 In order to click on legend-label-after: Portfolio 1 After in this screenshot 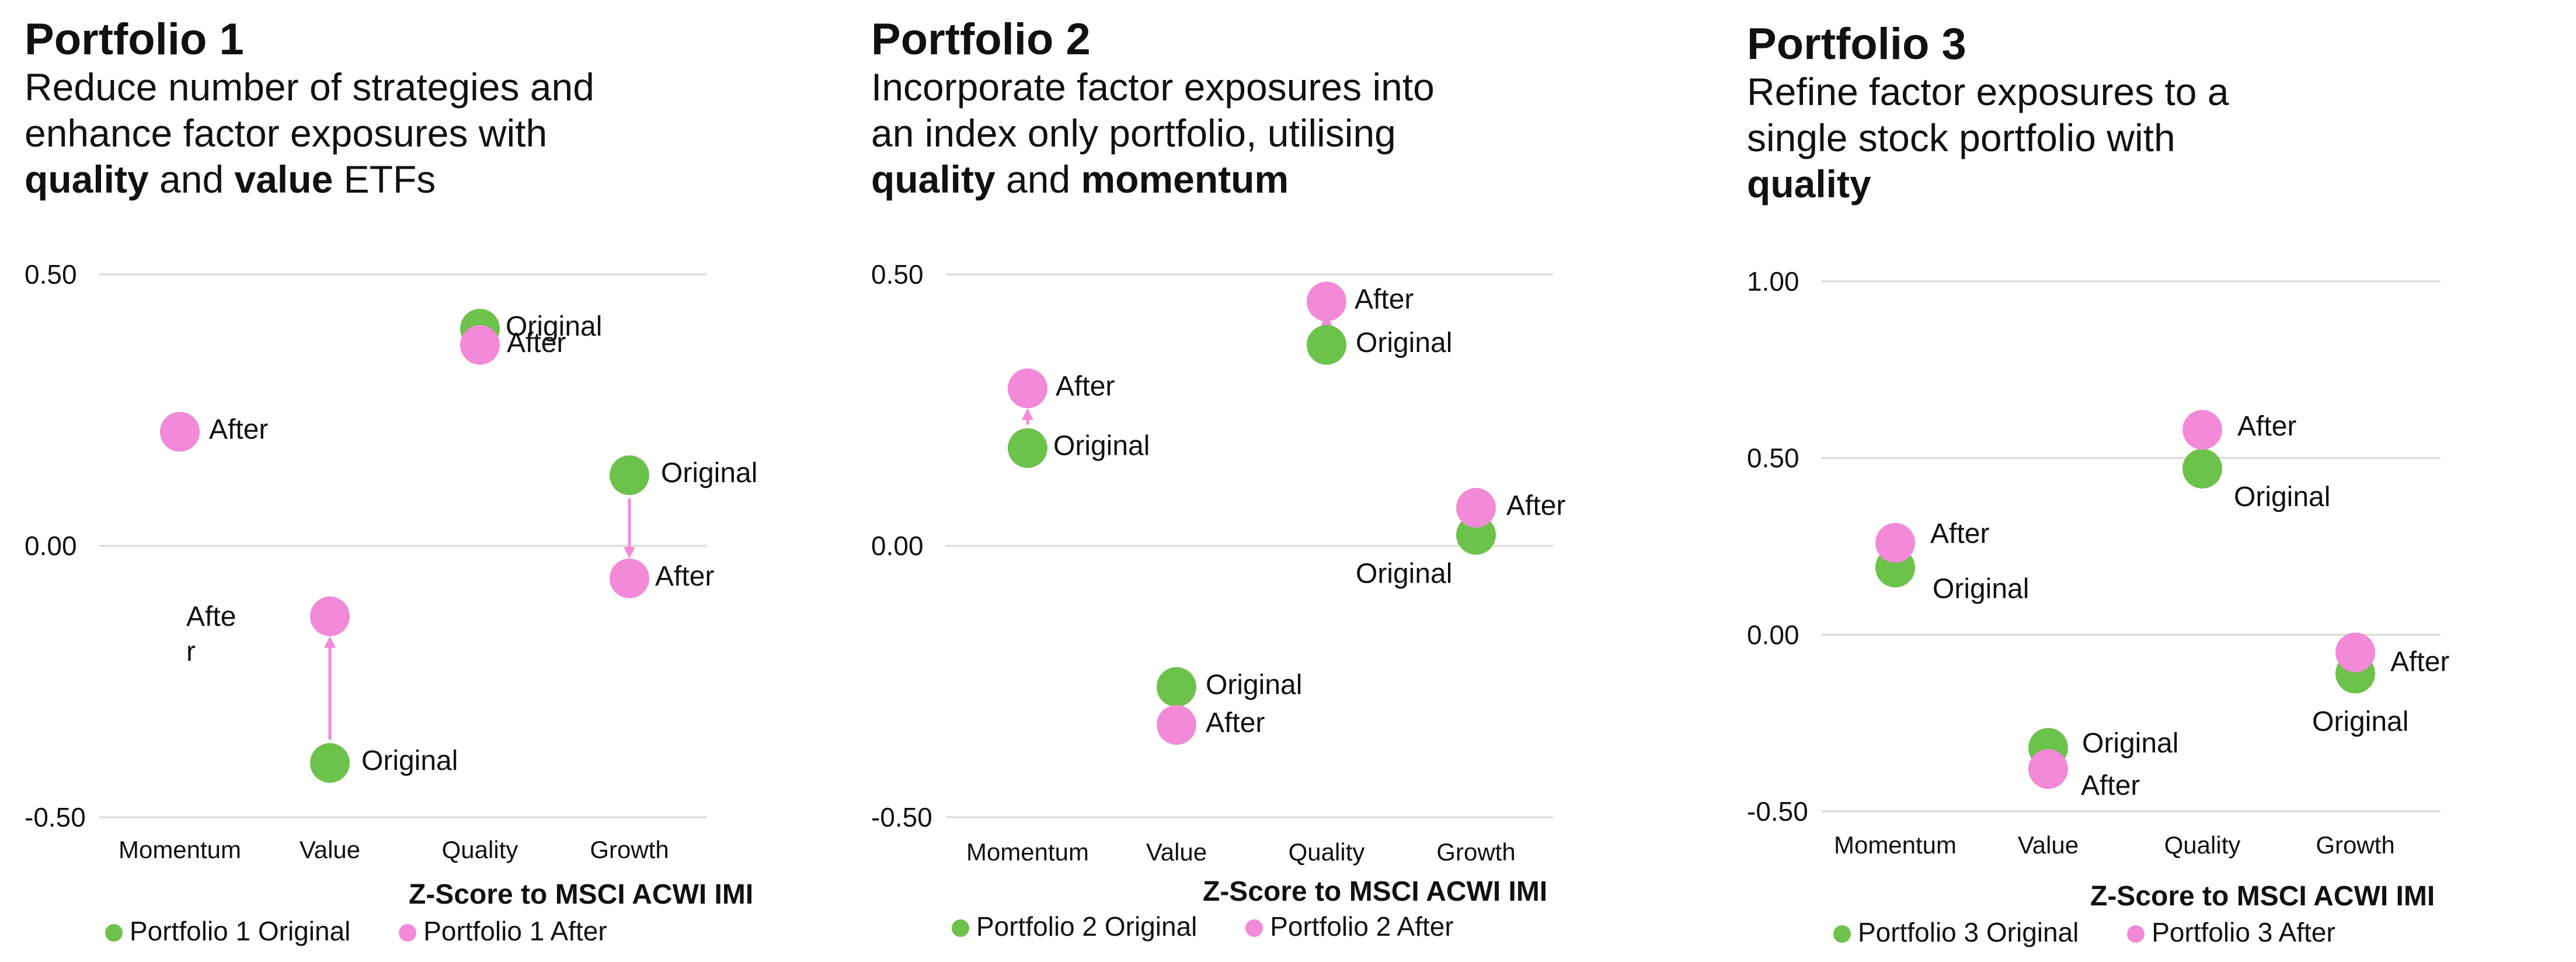, I will do `click(515, 931)`.